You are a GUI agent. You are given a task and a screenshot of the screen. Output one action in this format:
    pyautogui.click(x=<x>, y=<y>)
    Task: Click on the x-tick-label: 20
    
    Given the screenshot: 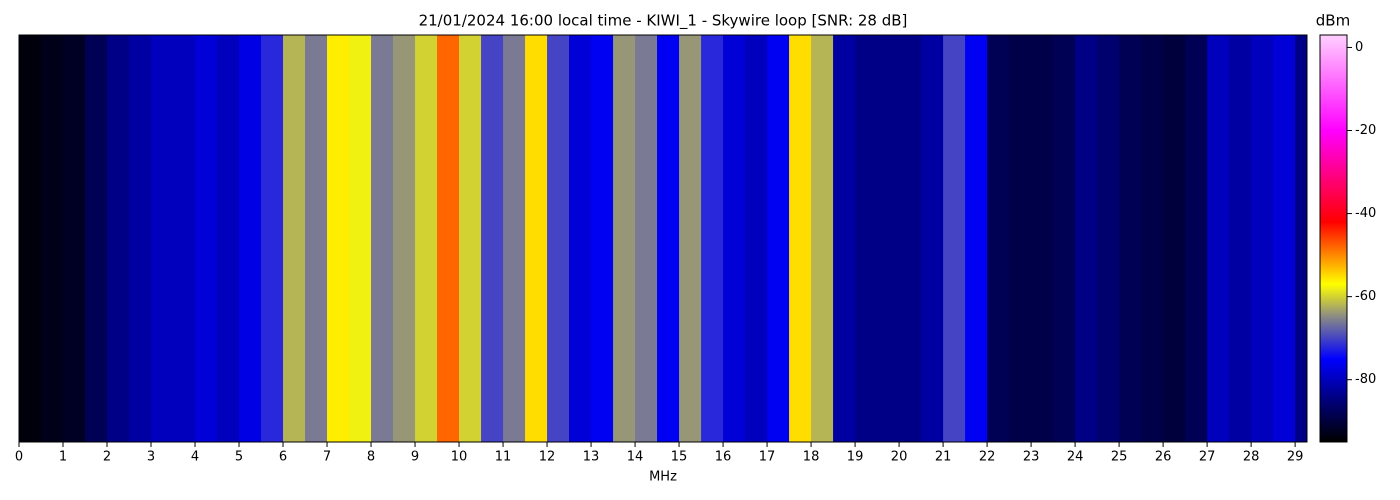 What is the action you would take?
    pyautogui.click(x=899, y=457)
    